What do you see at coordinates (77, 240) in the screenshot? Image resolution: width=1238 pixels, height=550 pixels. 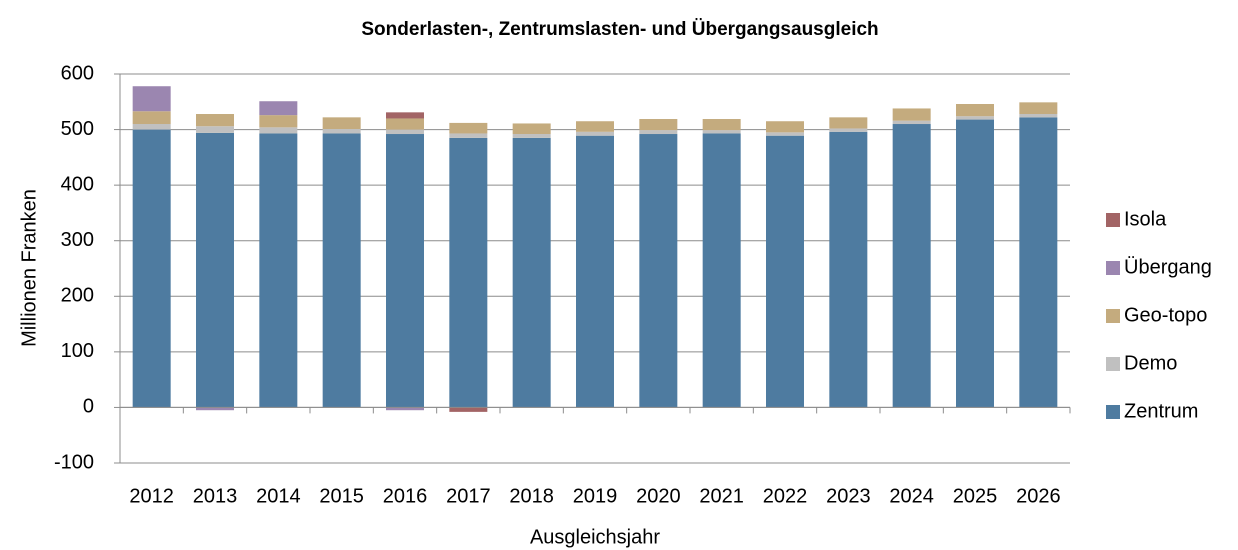 I see `y-tick-label: 300` at bounding box center [77, 240].